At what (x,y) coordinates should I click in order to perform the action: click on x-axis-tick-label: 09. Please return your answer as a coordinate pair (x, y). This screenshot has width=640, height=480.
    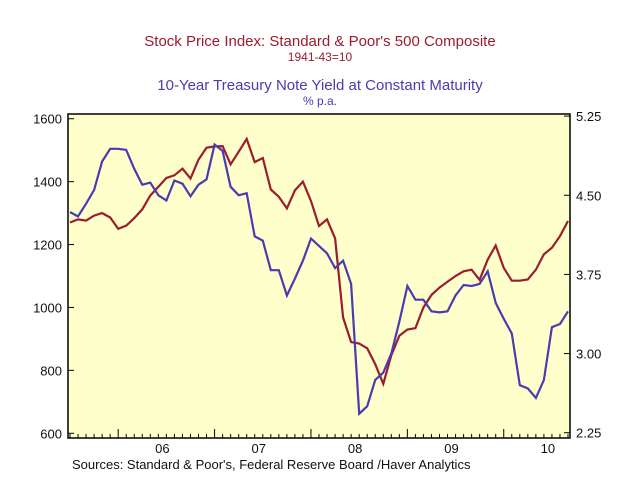
    Looking at the image, I should click on (451, 448).